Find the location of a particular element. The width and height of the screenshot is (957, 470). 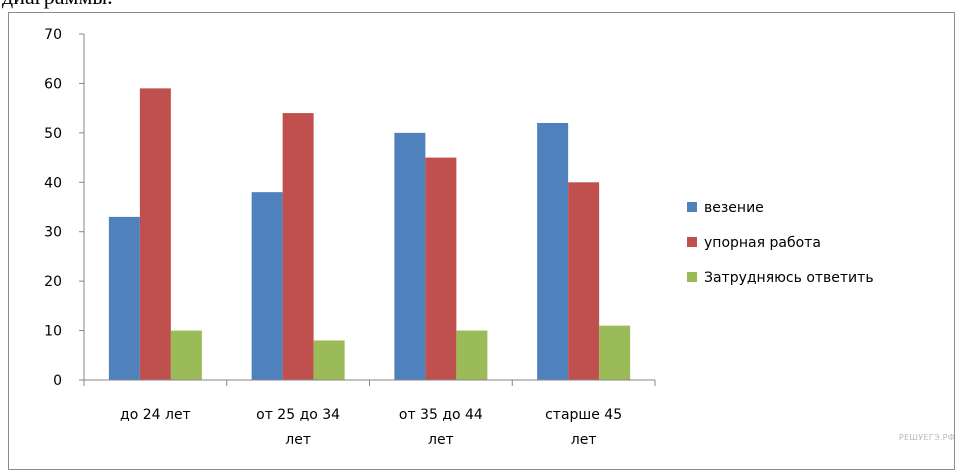

y-tick-label: 50 is located at coordinates (53, 134).